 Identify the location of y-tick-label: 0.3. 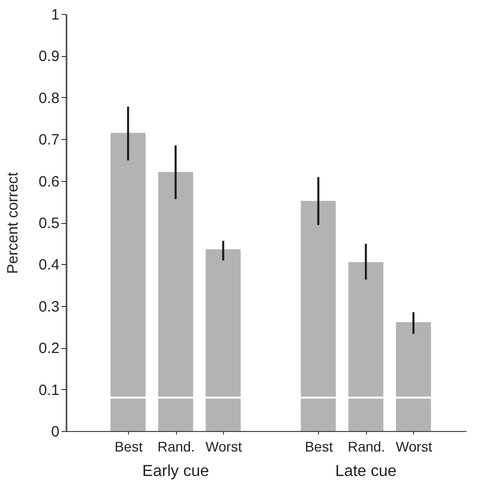
(49, 307).